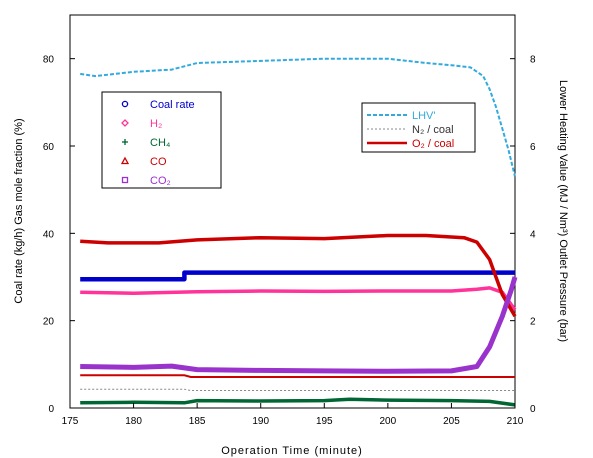 The height and width of the screenshot is (458, 593). Describe the element at coordinates (70, 421) in the screenshot. I see `x-tick-label: 175` at that location.